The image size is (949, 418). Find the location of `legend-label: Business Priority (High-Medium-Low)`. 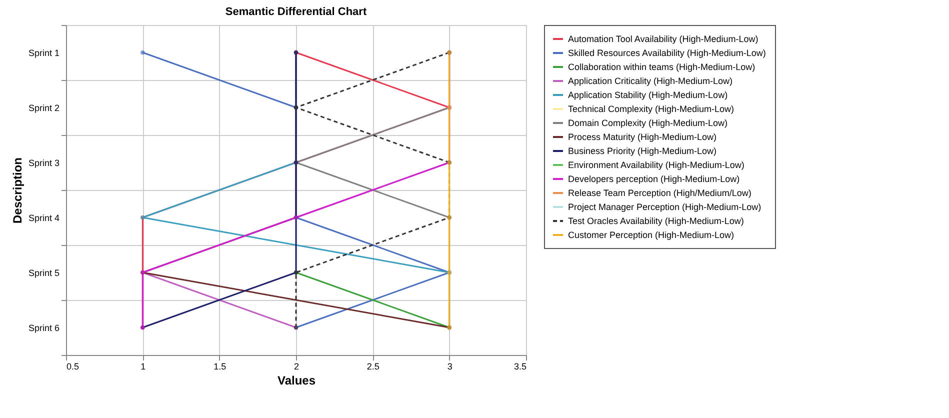

legend-label: Business Priority (High-Medium-Low) is located at coordinates (642, 151).